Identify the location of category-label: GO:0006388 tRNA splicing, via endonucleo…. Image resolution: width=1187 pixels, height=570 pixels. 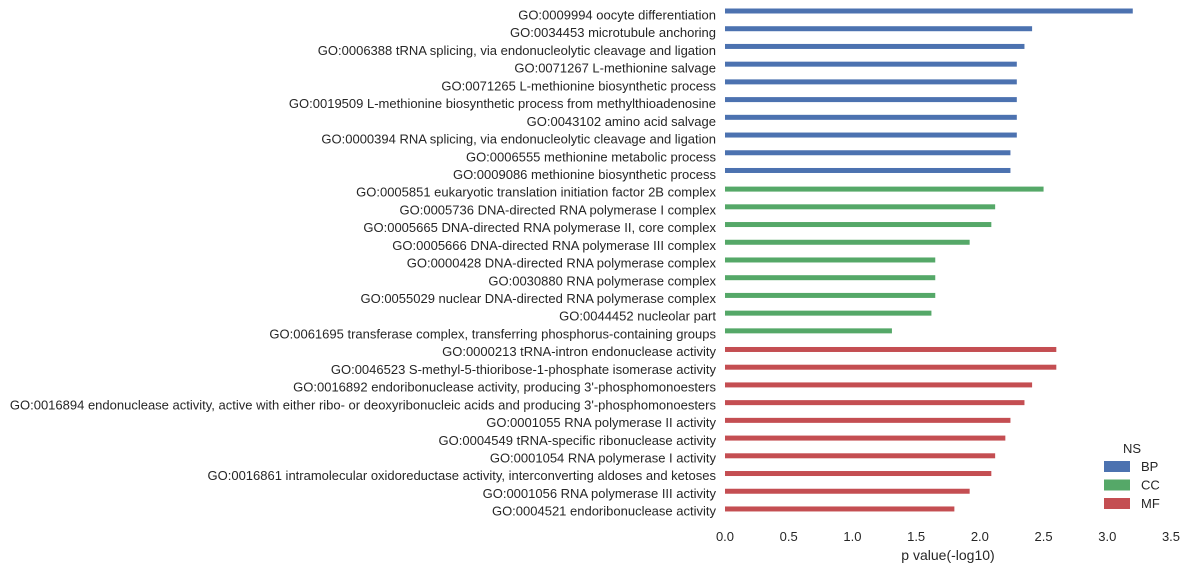
(517, 50).